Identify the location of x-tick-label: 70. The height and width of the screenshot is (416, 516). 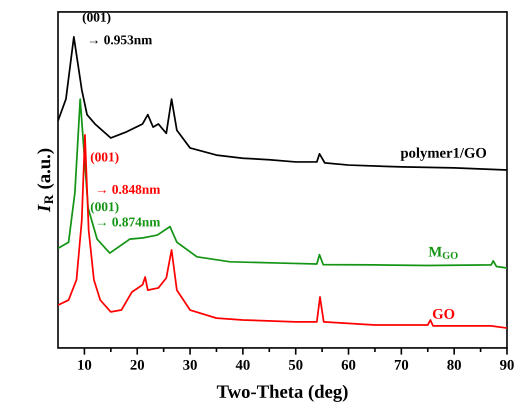
(401, 365).